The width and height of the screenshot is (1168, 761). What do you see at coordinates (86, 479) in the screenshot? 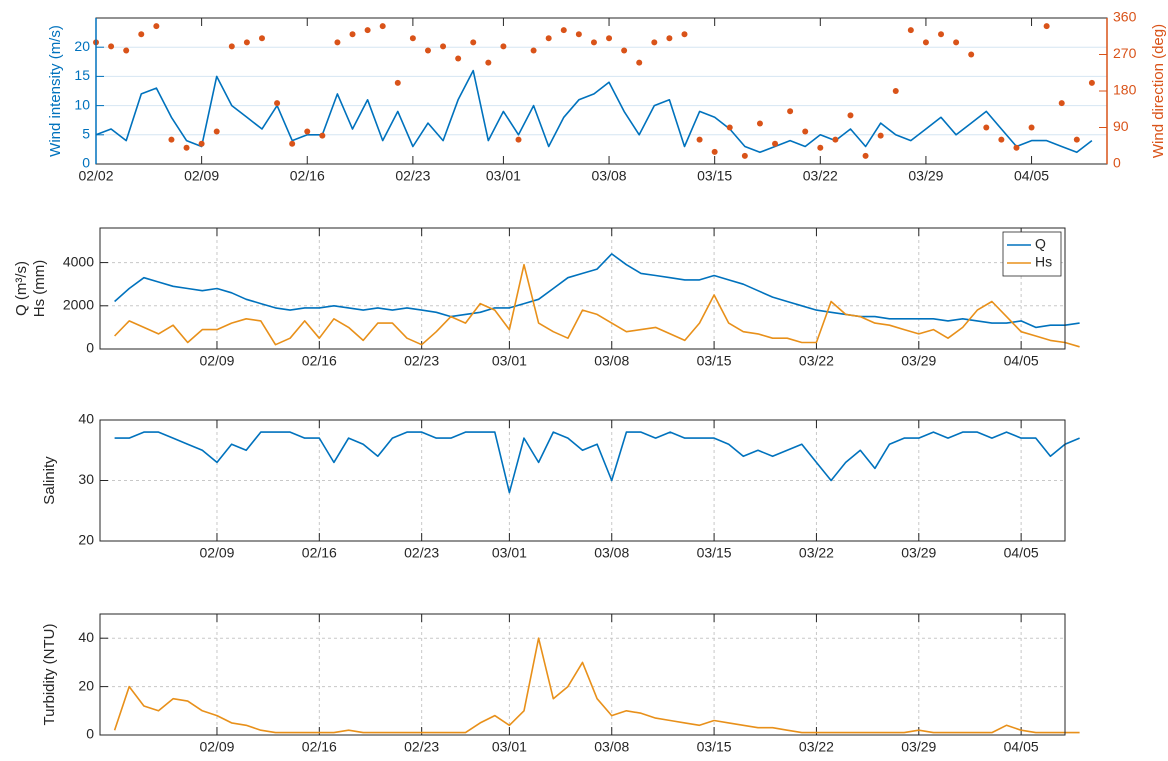
I see `y-tick-label: 30` at bounding box center [86, 479].